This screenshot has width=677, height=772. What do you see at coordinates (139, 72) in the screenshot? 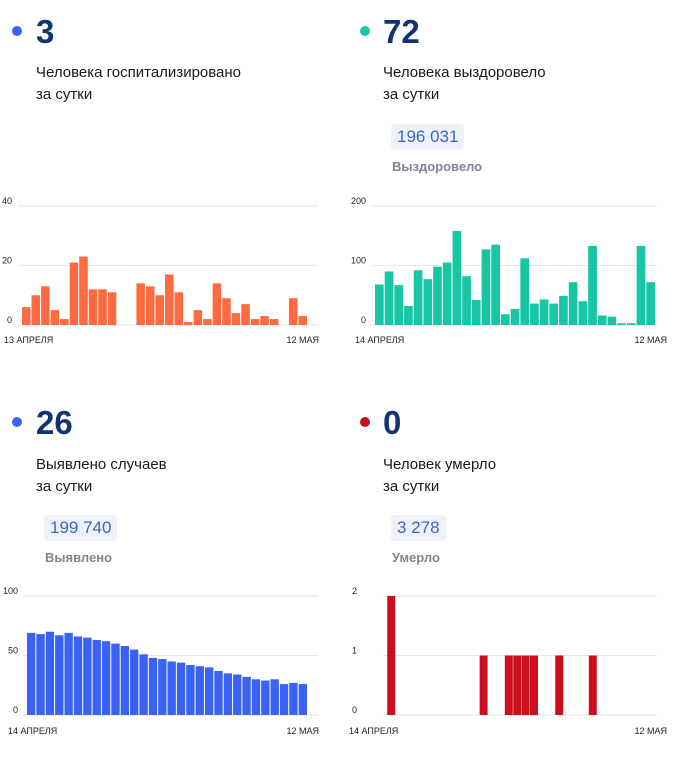
I see `hosp-desc-line1: Человека госпитализировано` at bounding box center [139, 72].